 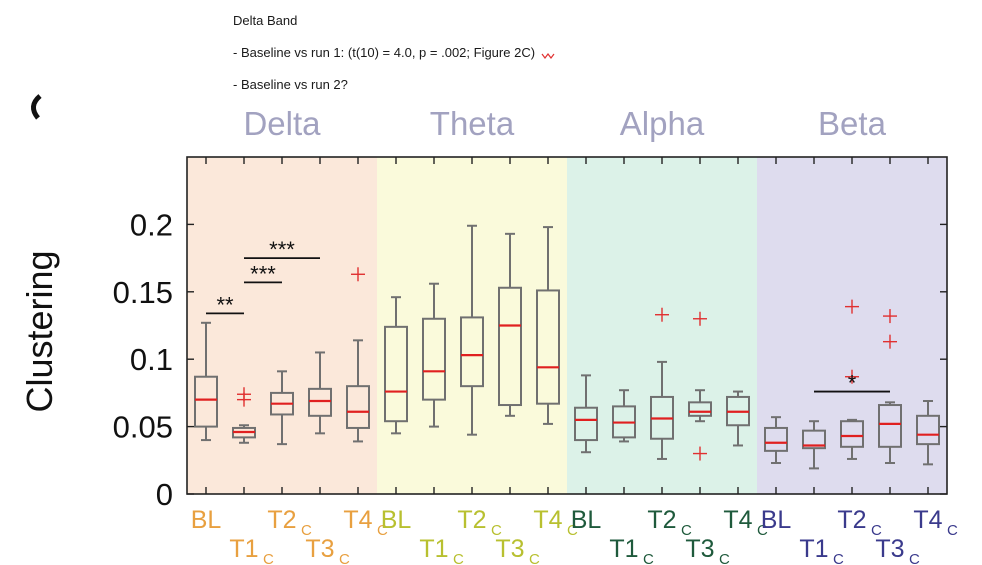 What do you see at coordinates (548, 56) in the screenshot?
I see `spellcheck-squiggle-icon` at bounding box center [548, 56].